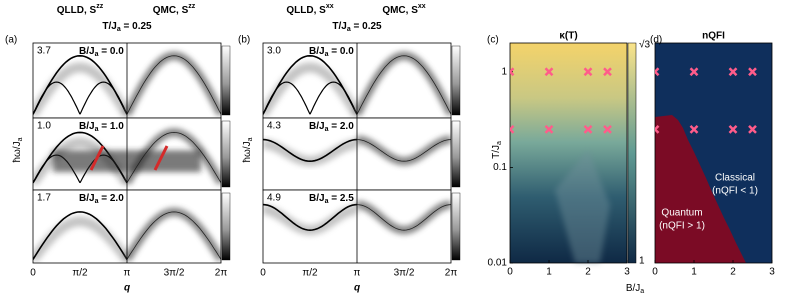  I want to click on arrow, so click(161, 158).